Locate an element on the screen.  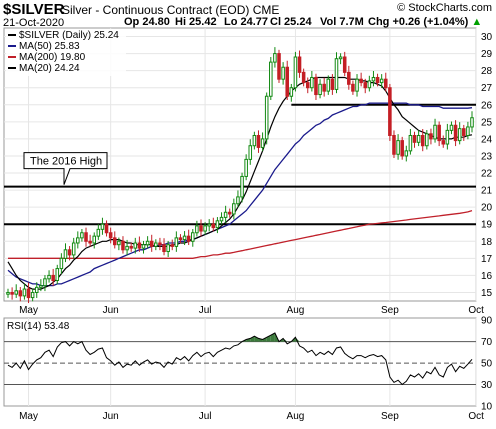
price-tick-label: 17 is located at coordinates (487, 259).